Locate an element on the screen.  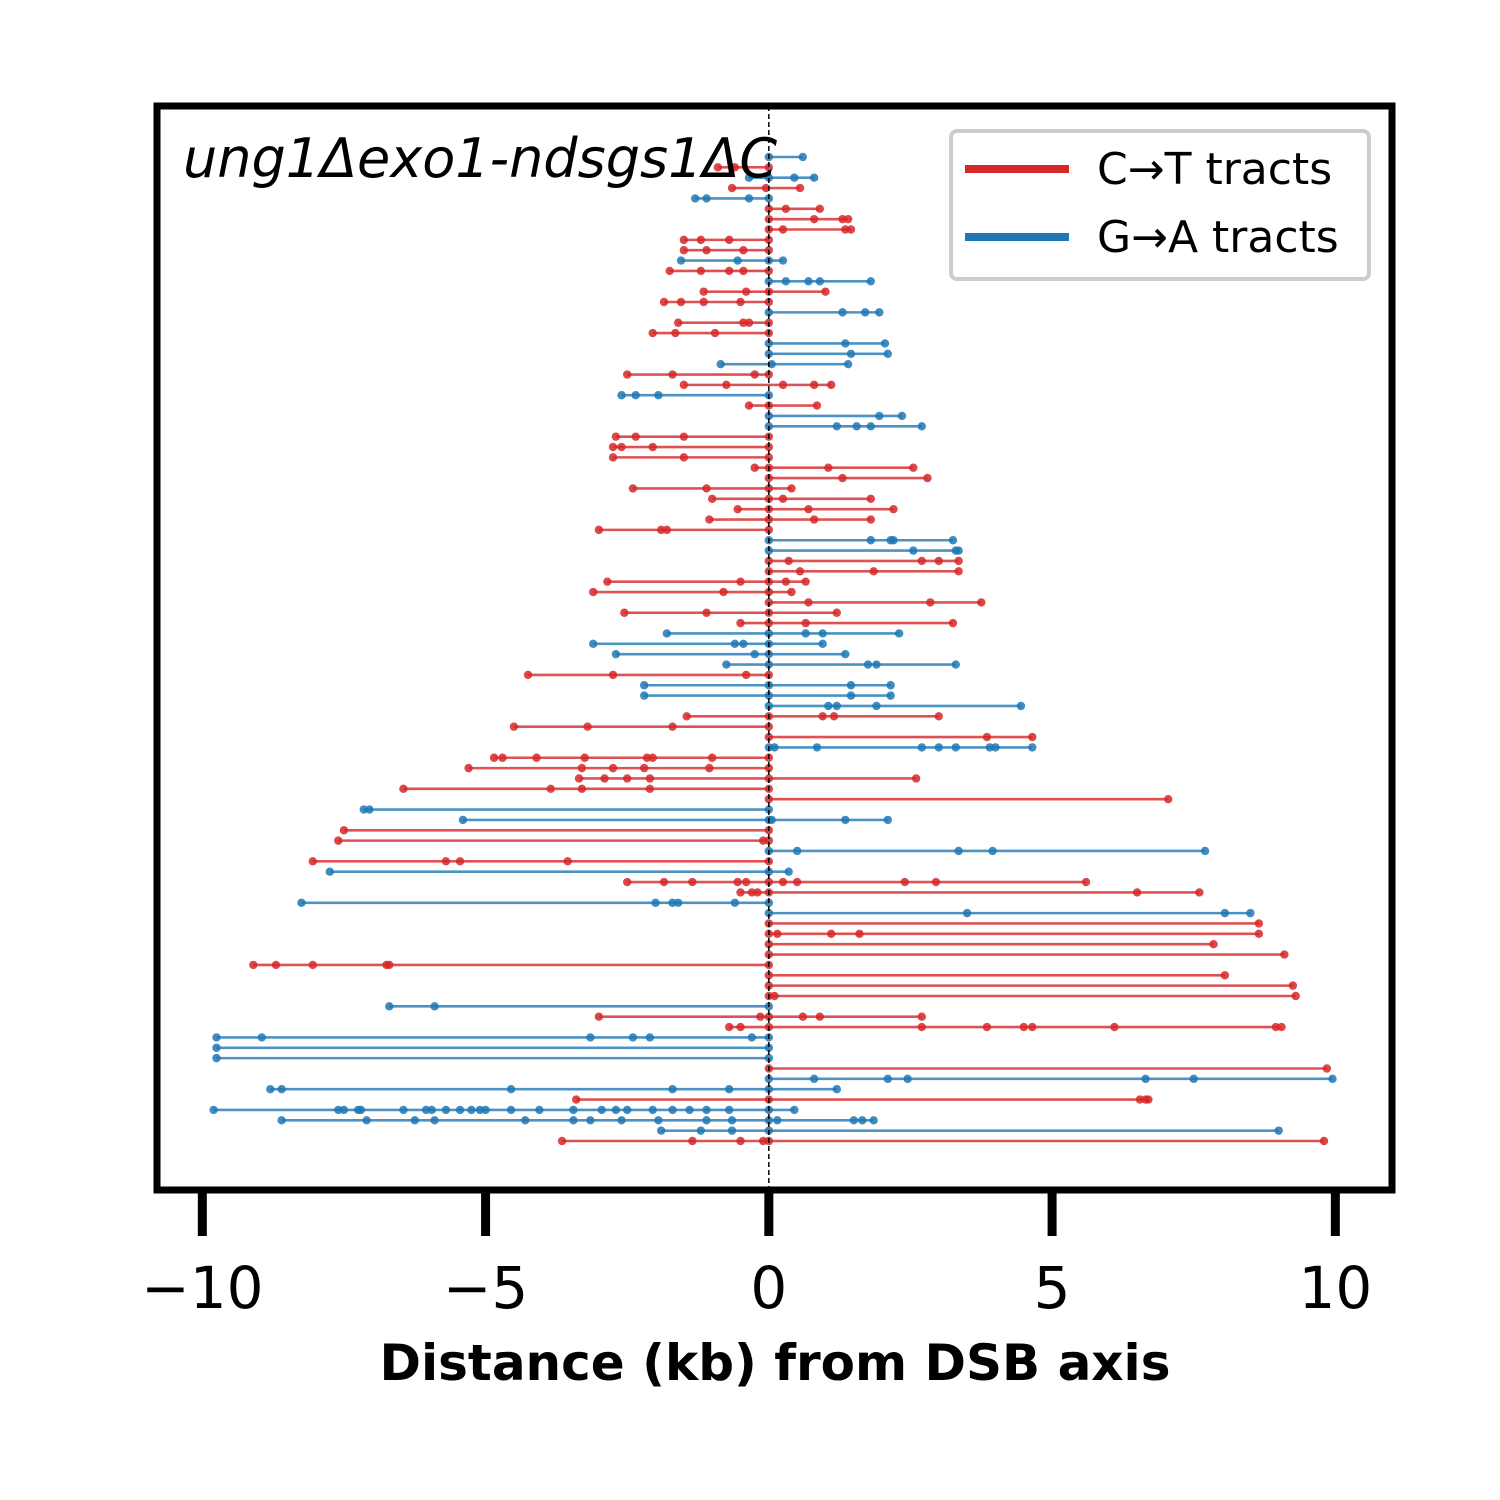
x-axis: −10 −5 0 5 10 is located at coordinates (756, 1256).